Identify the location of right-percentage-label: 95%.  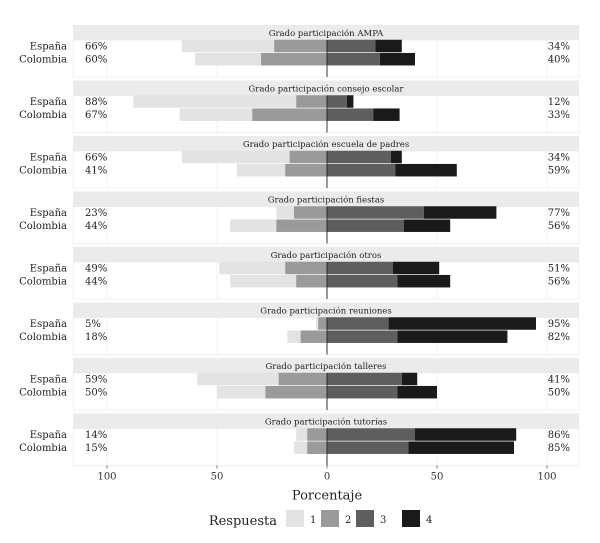
(559, 324).